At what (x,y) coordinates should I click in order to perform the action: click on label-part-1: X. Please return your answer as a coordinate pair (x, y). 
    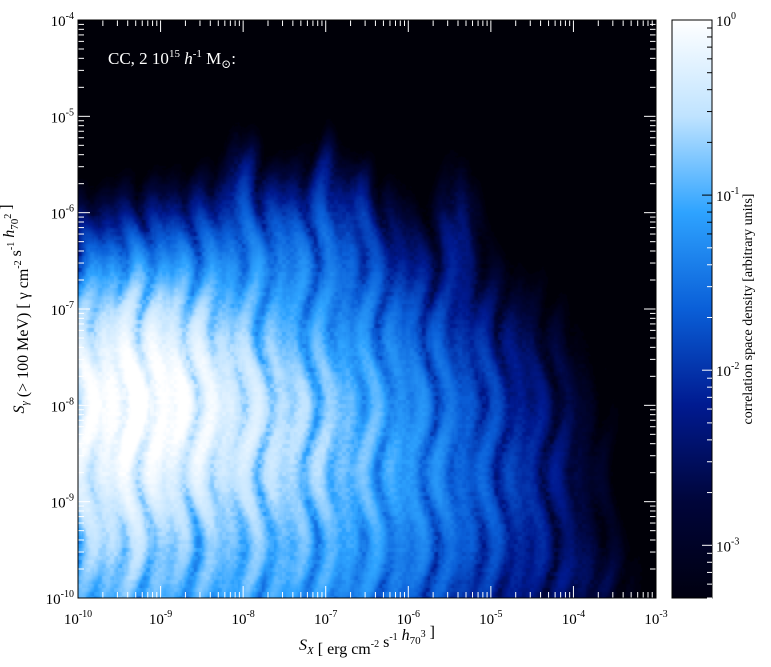
    Looking at the image, I should click on (310, 651).